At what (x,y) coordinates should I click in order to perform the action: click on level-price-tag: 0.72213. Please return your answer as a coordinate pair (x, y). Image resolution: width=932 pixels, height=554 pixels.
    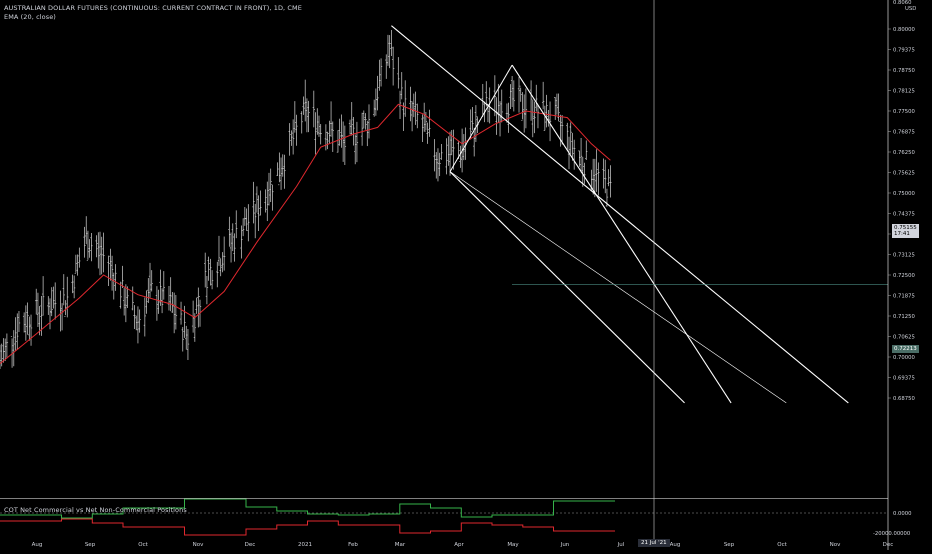
    Looking at the image, I should click on (905, 349).